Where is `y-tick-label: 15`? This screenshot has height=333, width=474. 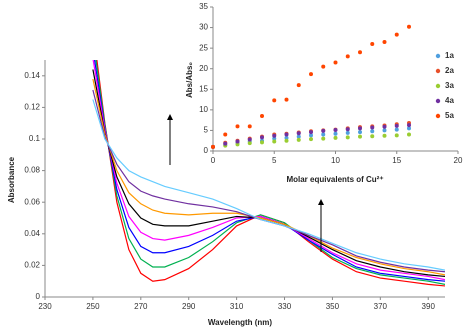
y-tick-label: 15 is located at coordinates (203, 88).